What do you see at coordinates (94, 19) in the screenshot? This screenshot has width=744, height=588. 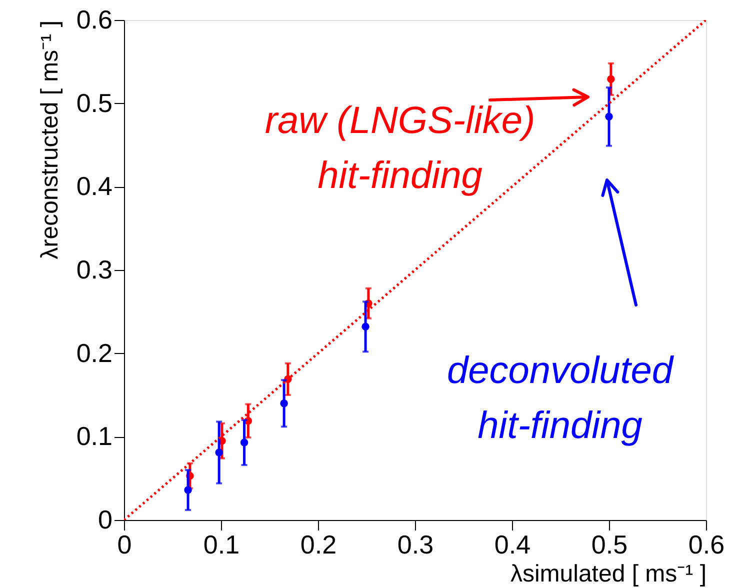 I see `y-tick-label: 0.6` at bounding box center [94, 19].